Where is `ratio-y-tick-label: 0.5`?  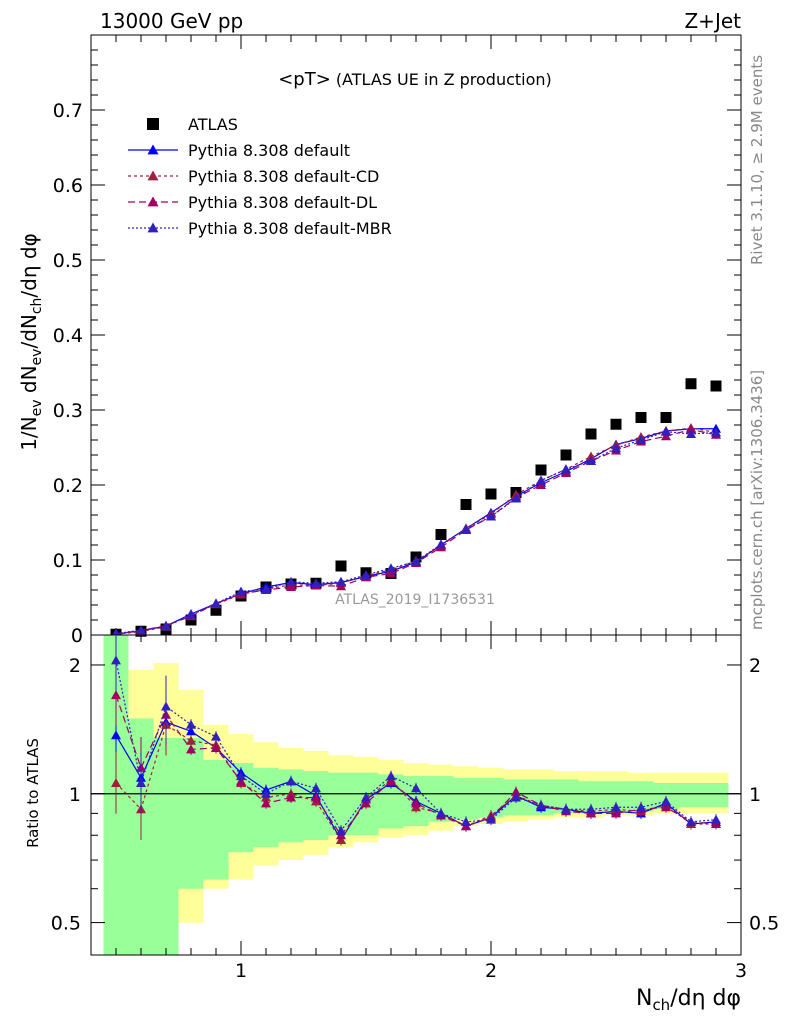 ratio-y-tick-label: 0.5 is located at coordinates (66, 924).